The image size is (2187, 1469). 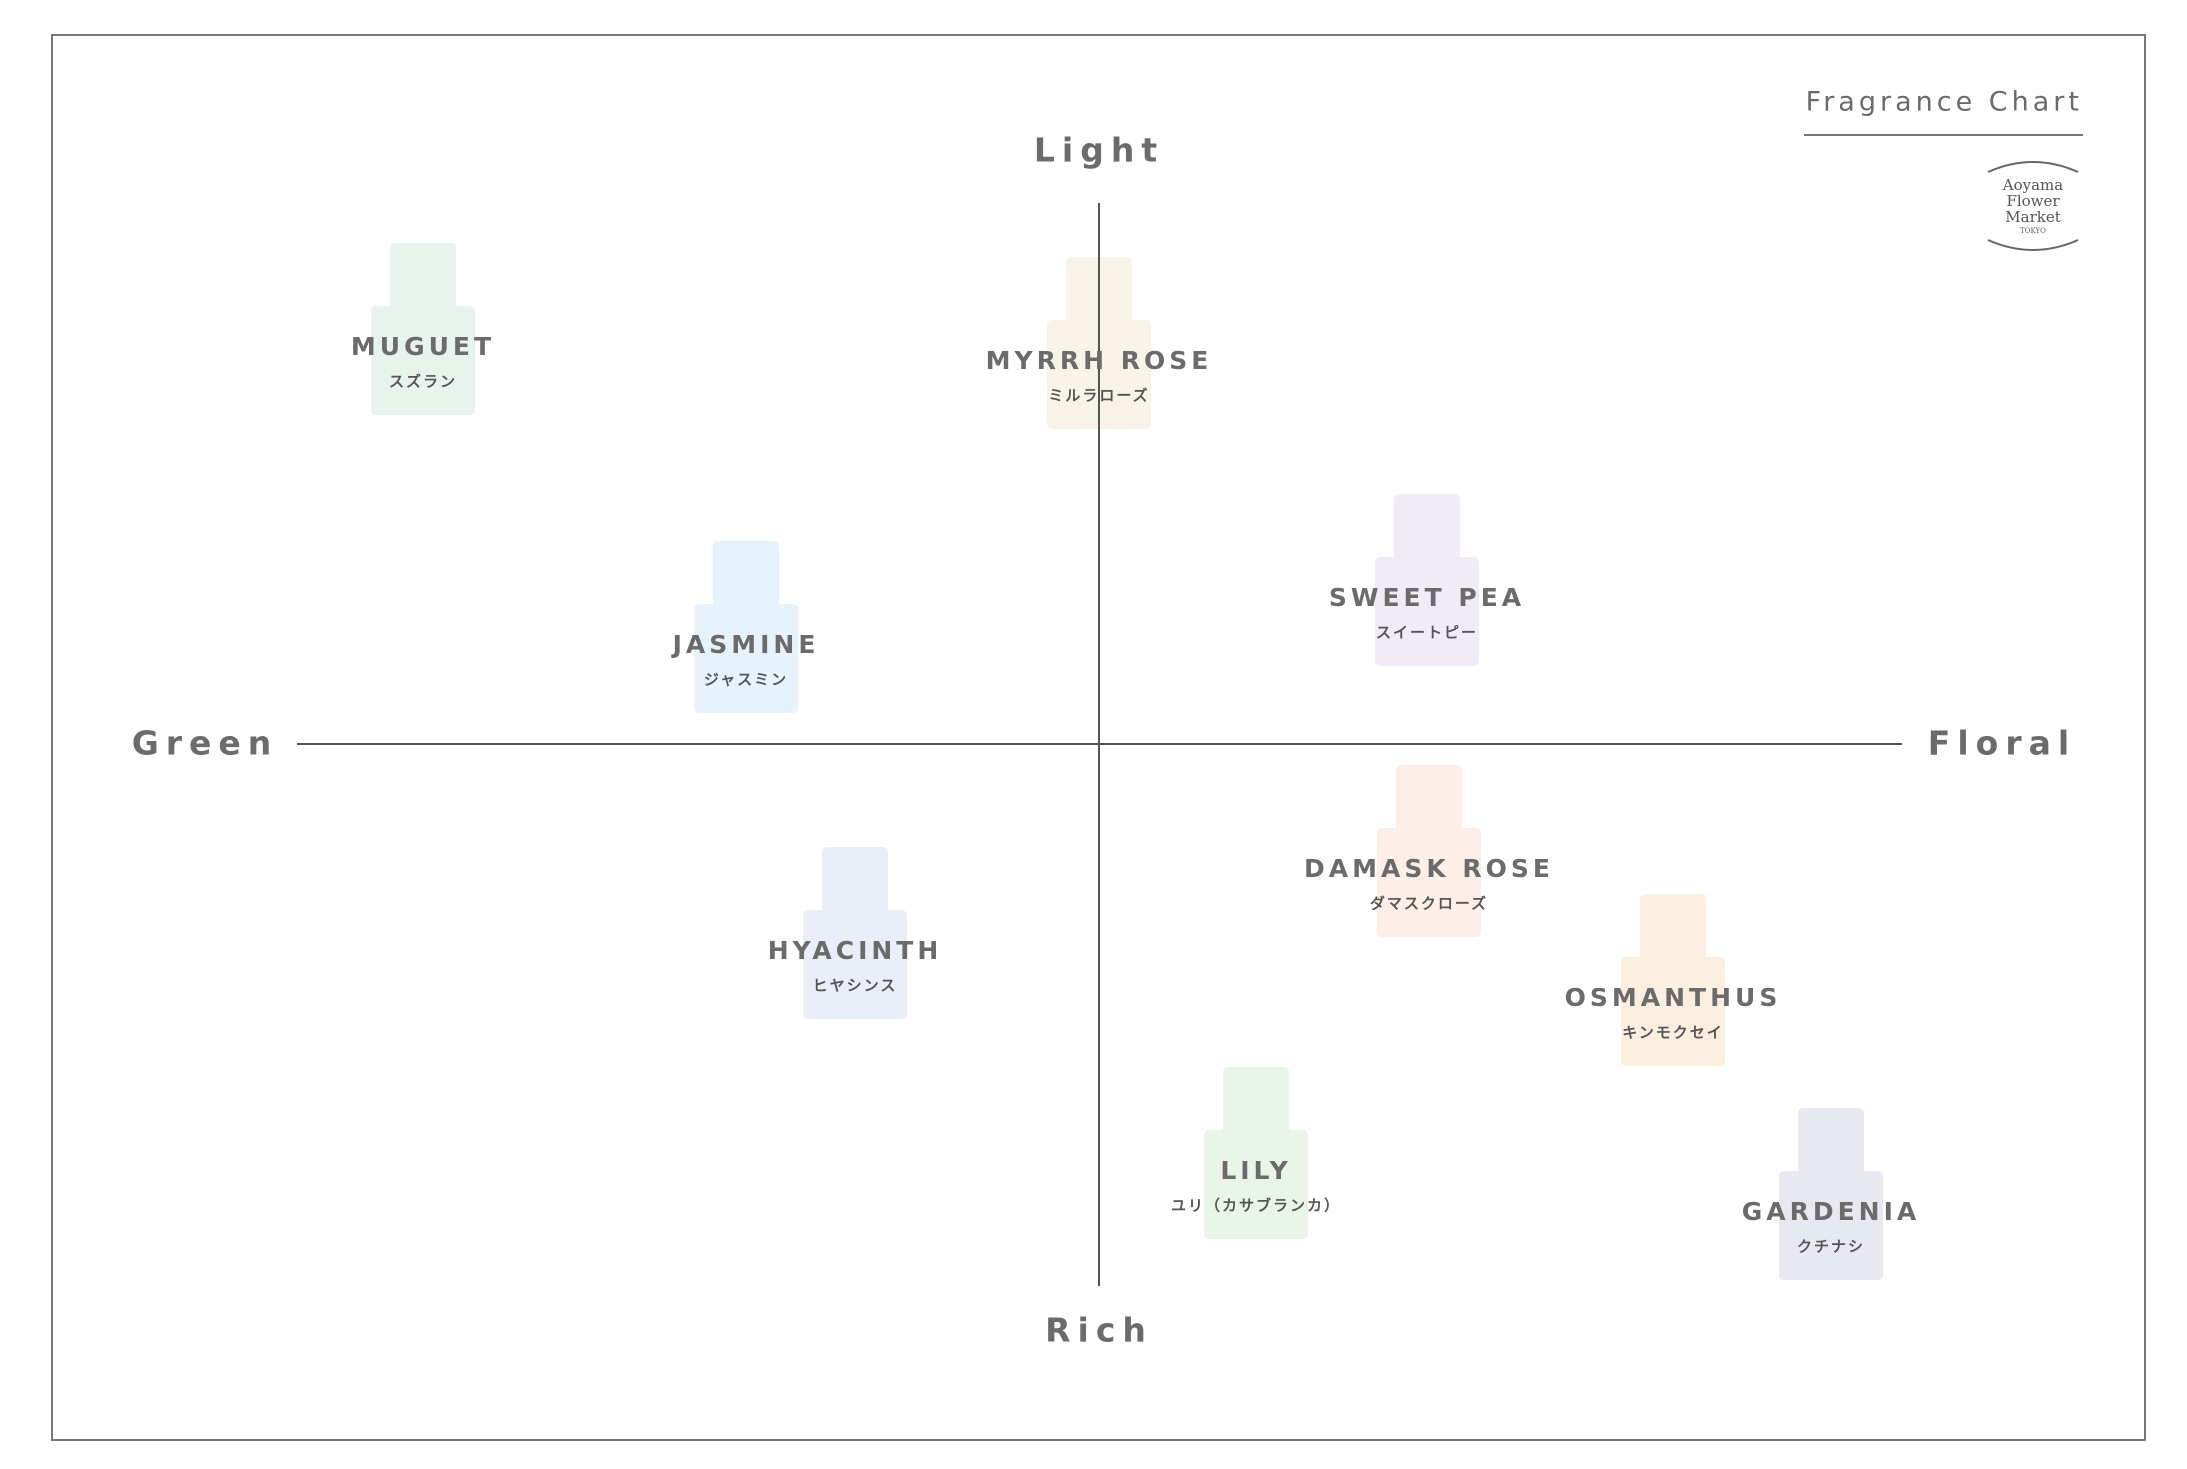 I want to click on item-name-ja: ヒヤシンス, so click(x=855, y=986).